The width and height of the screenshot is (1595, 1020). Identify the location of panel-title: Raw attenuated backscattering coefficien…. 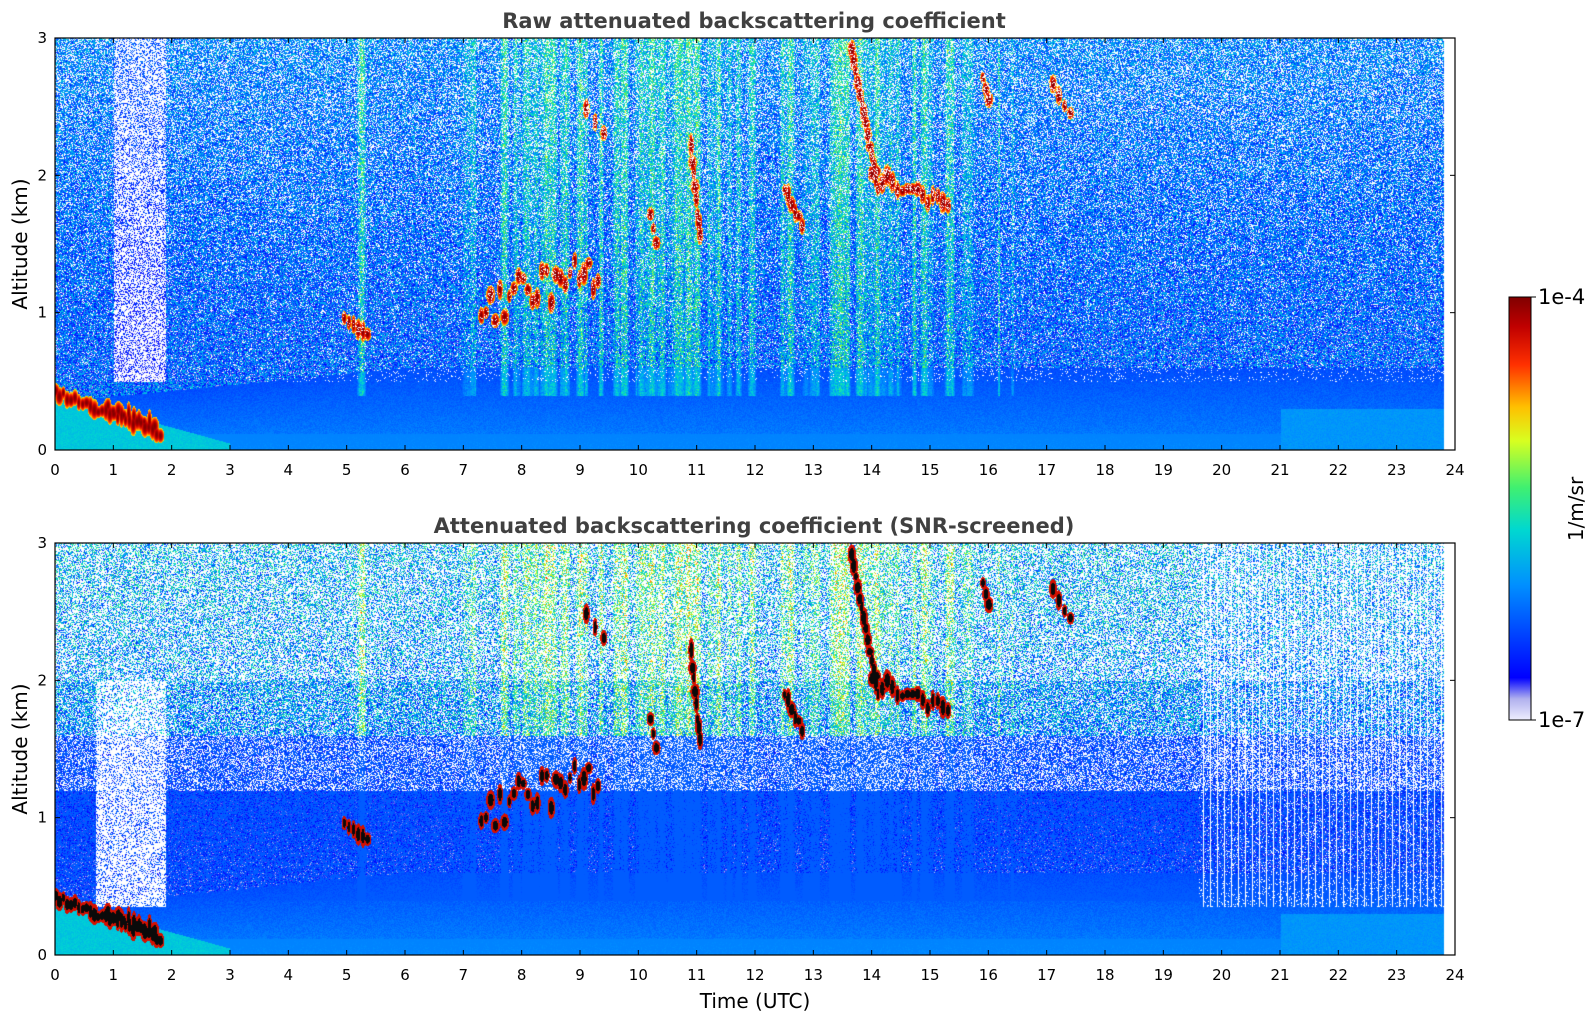
(754, 21).